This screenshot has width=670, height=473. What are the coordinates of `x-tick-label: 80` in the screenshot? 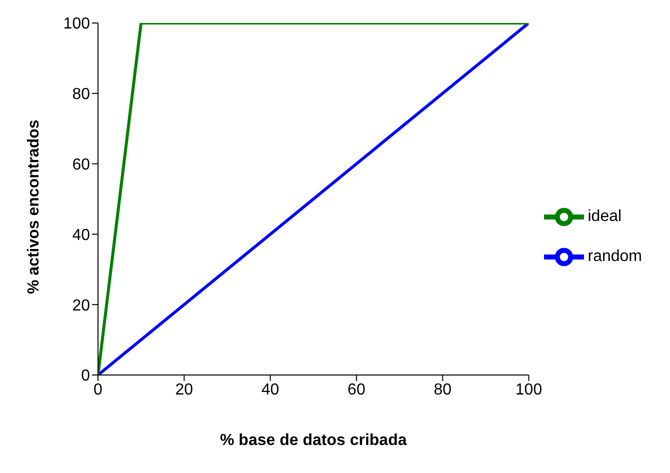 It's located at (443, 389).